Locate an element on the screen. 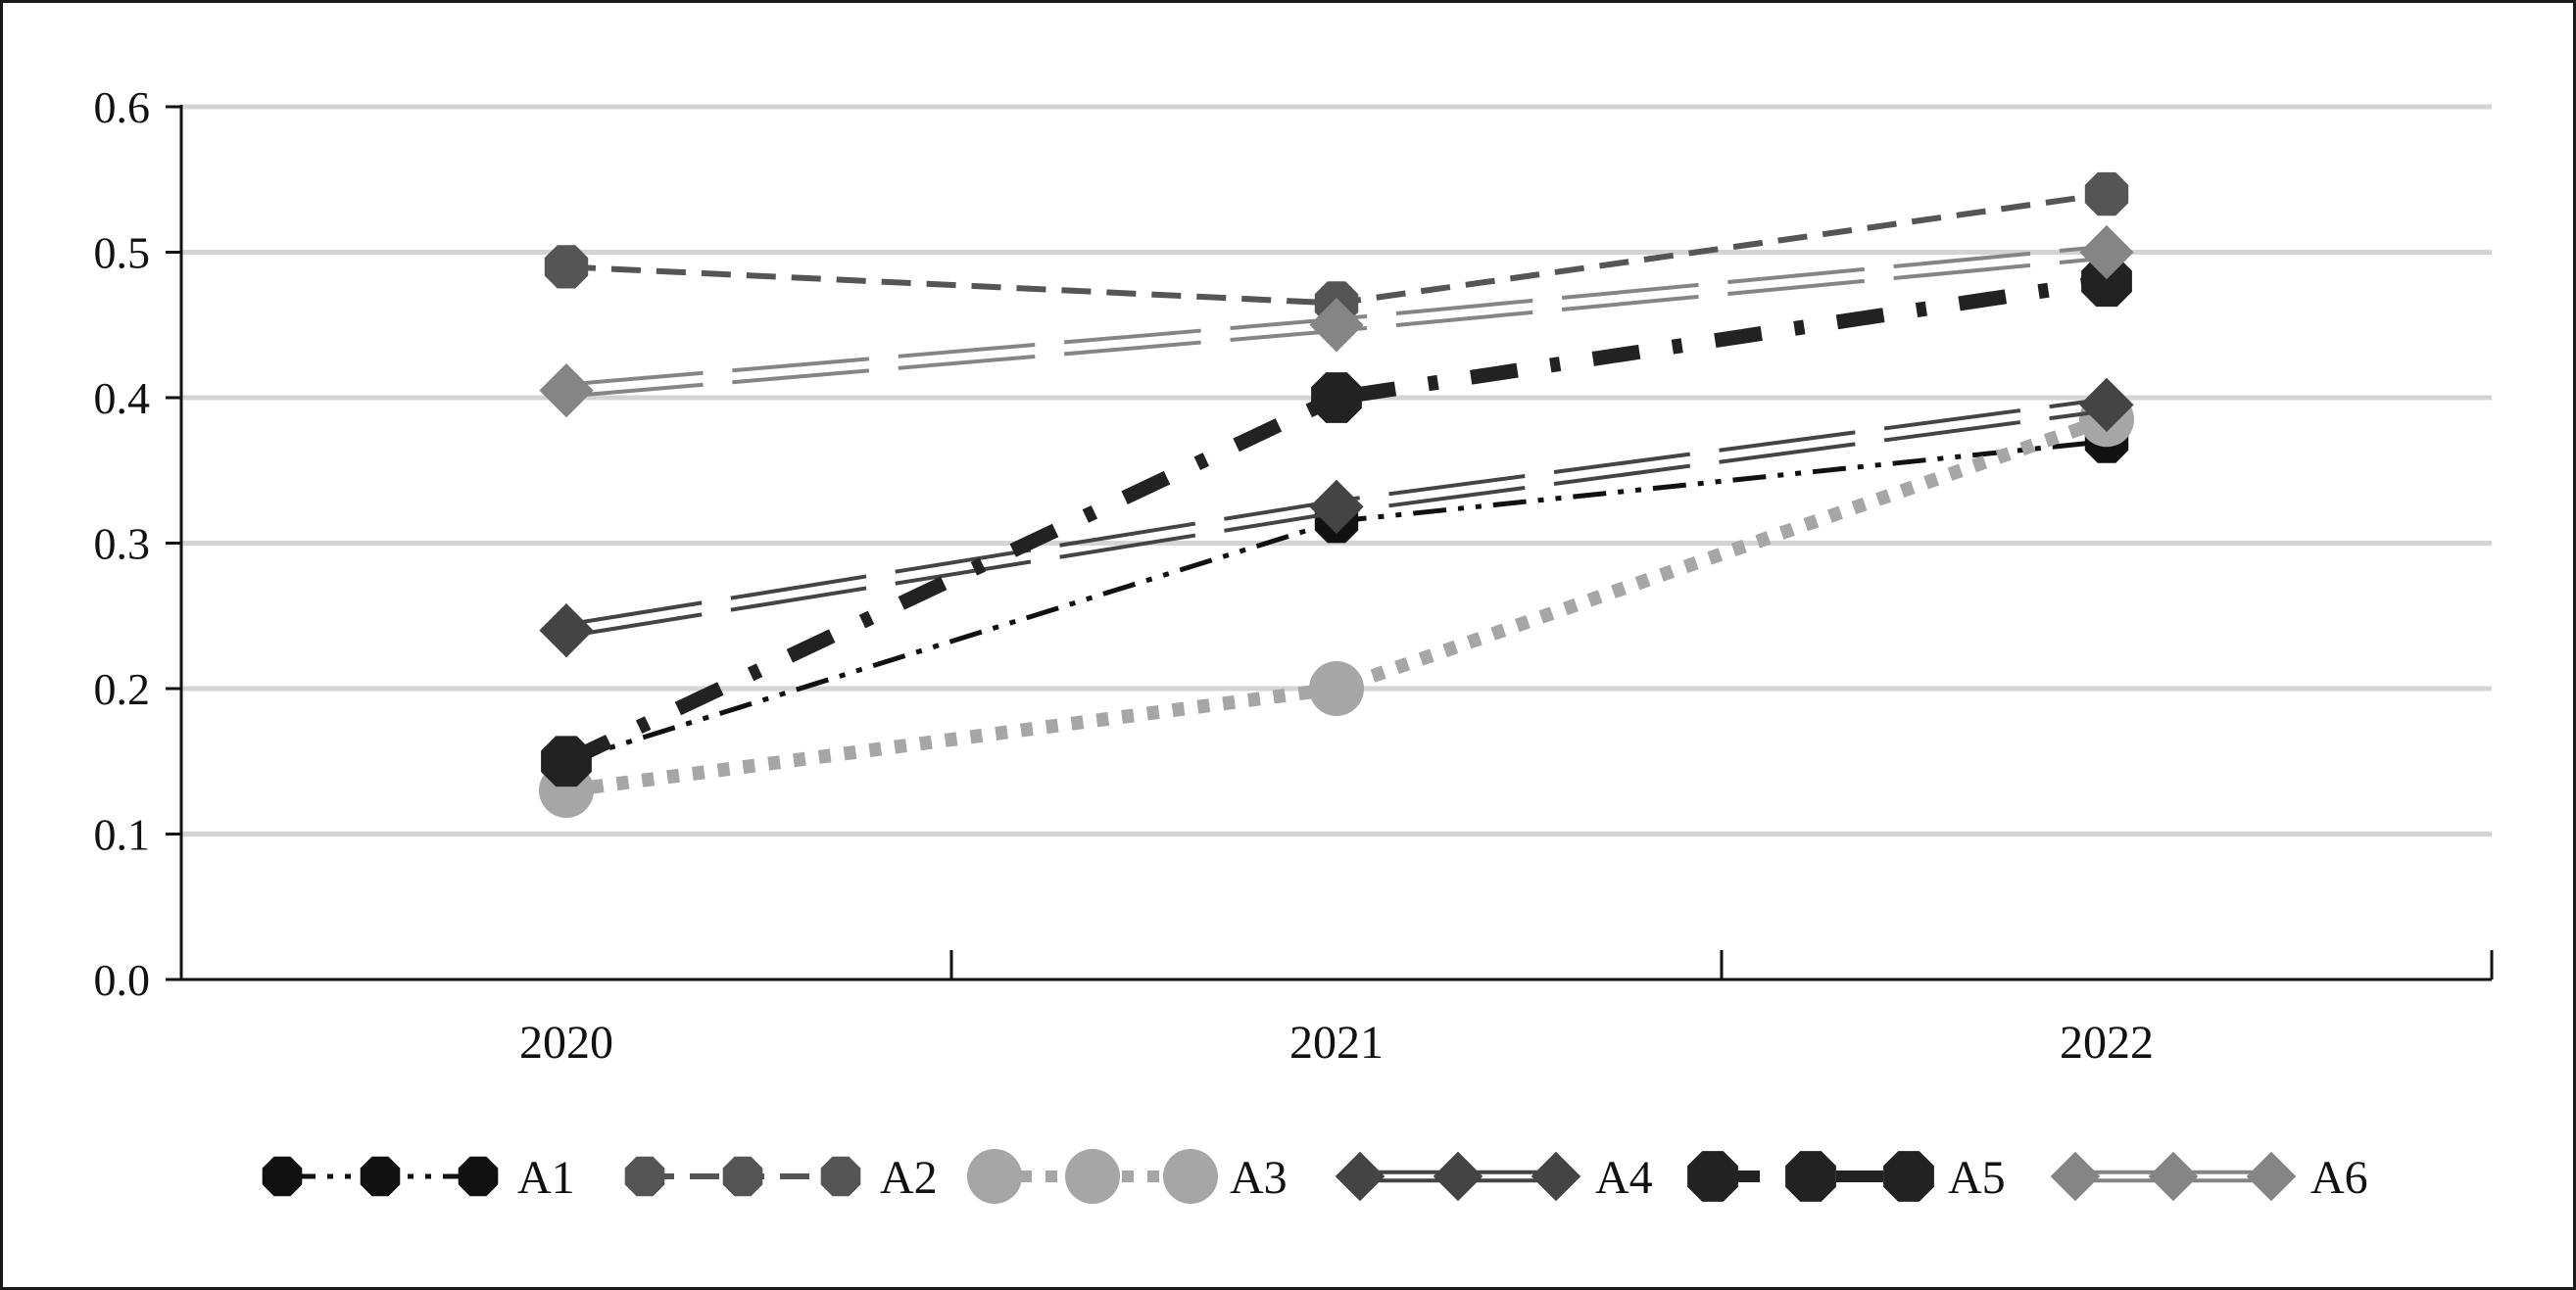 The width and height of the screenshot is (2576, 1290). legend-label: A6 is located at coordinates (2339, 1178).